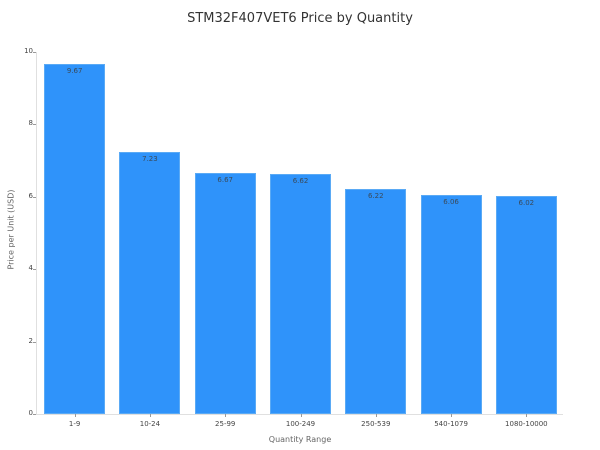 The height and width of the screenshot is (450, 600). I want to click on y-tick-label: 8, so click(30, 123).